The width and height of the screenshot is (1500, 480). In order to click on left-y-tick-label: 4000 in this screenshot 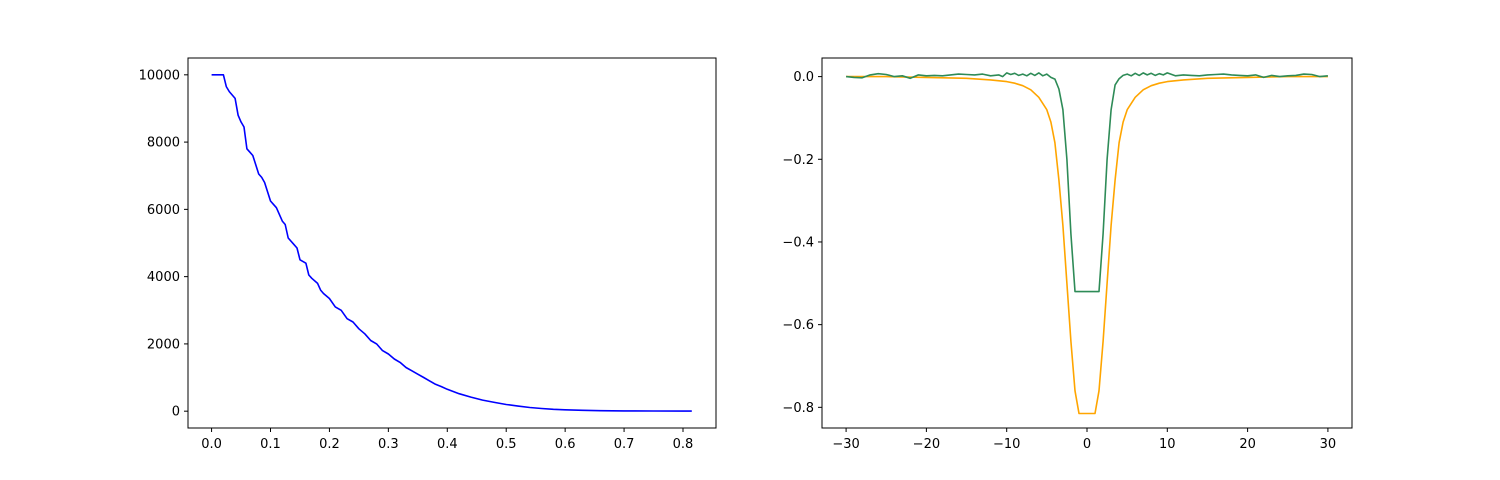, I will do `click(163, 277)`.